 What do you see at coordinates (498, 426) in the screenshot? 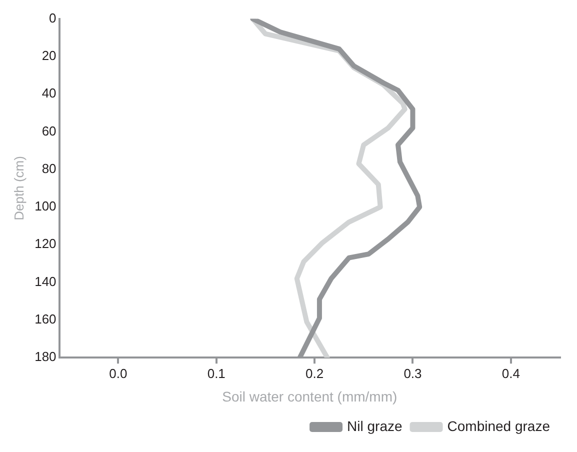
I see `legend-label: Combined graze` at bounding box center [498, 426].